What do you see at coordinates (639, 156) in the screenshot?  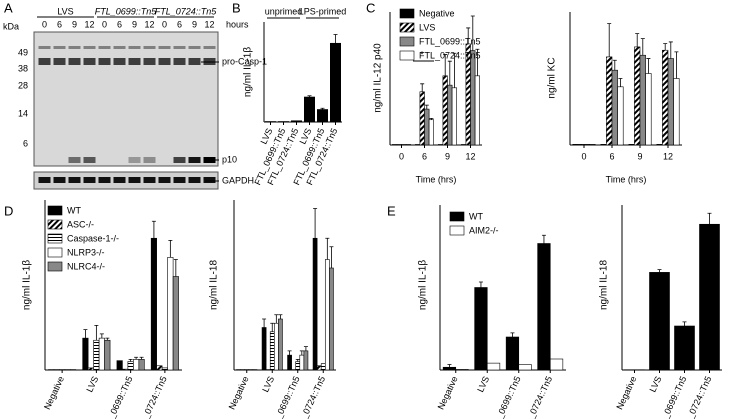 I see `x-tick-label: 9` at bounding box center [639, 156].